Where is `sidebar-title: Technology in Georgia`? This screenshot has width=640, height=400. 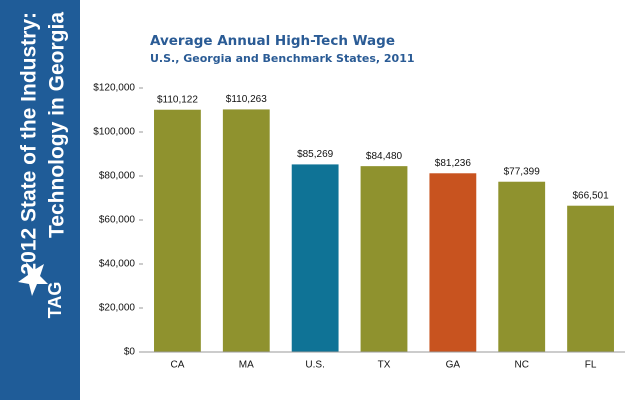 sidebar-title: Technology in Georgia is located at coordinates (57, 125).